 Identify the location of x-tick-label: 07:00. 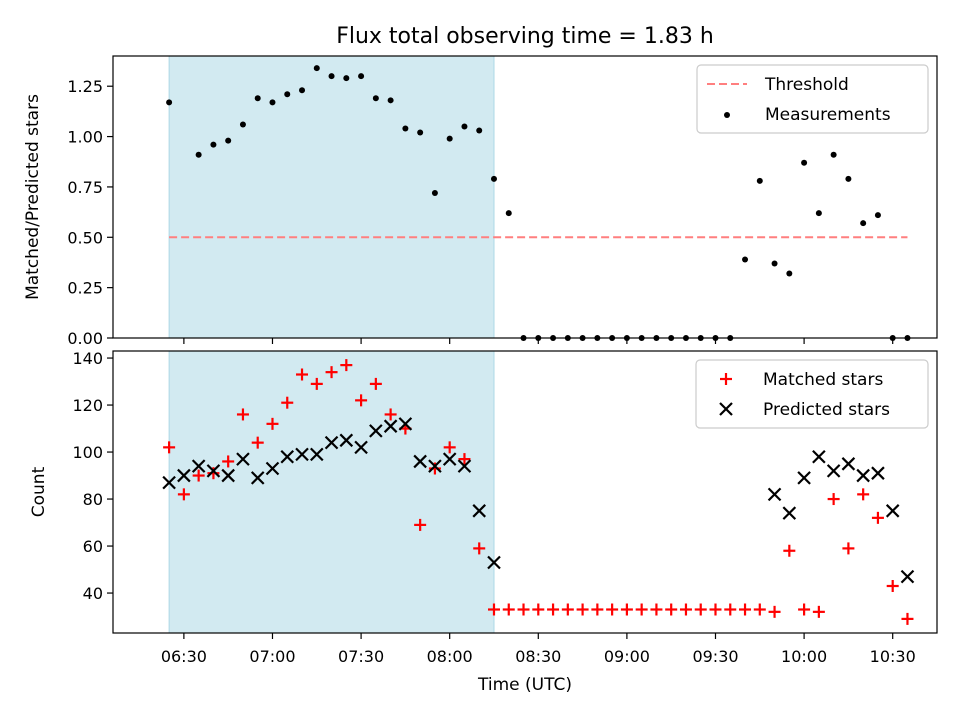
(272, 656).